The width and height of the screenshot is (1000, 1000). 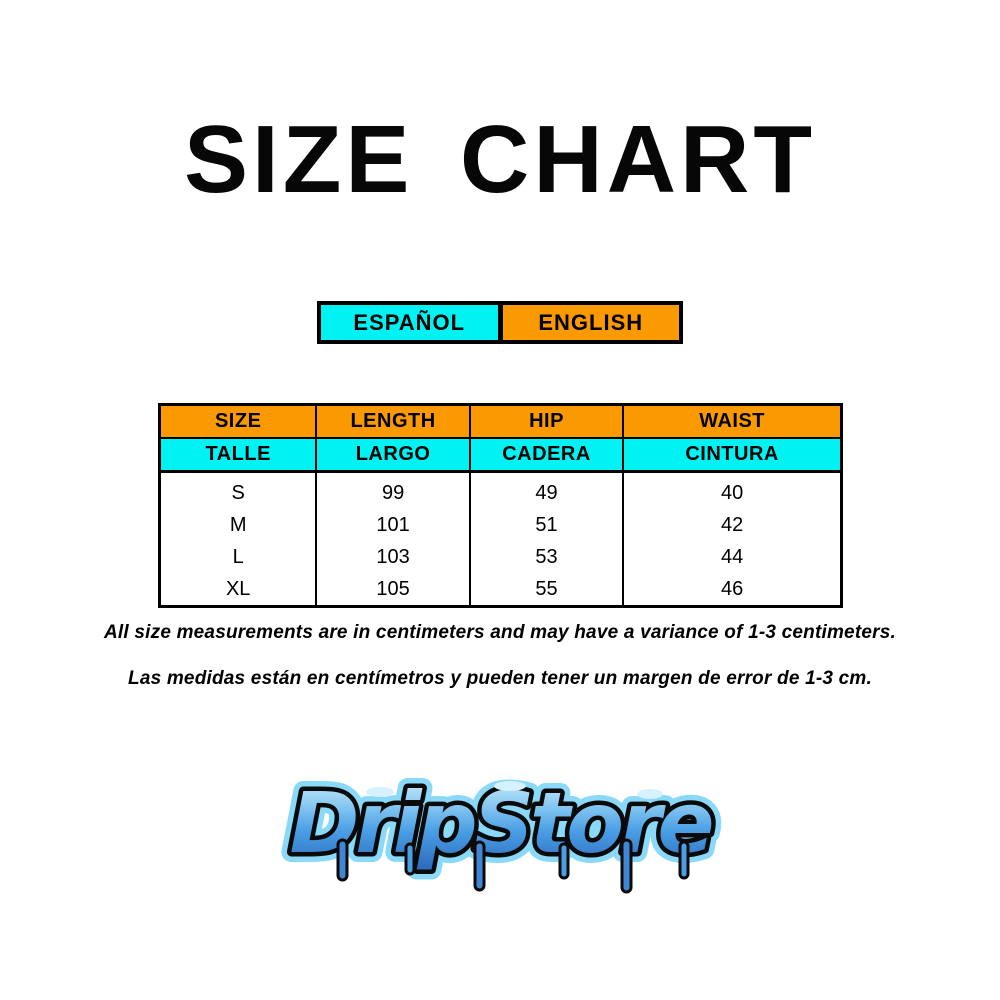 What do you see at coordinates (393, 490) in the screenshot?
I see `cell-length: 99` at bounding box center [393, 490].